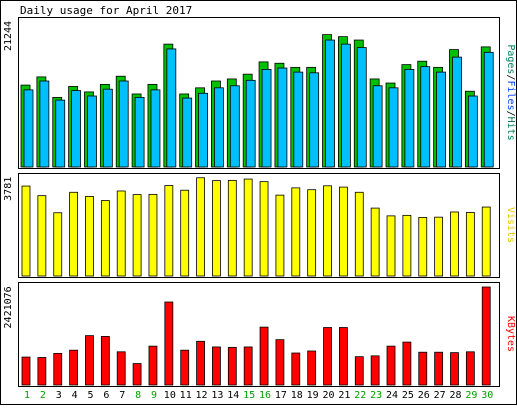 The width and height of the screenshot is (517, 410). Describe the element at coordinates (138, 395) in the screenshot. I see `x-tick-label: 8` at that location.